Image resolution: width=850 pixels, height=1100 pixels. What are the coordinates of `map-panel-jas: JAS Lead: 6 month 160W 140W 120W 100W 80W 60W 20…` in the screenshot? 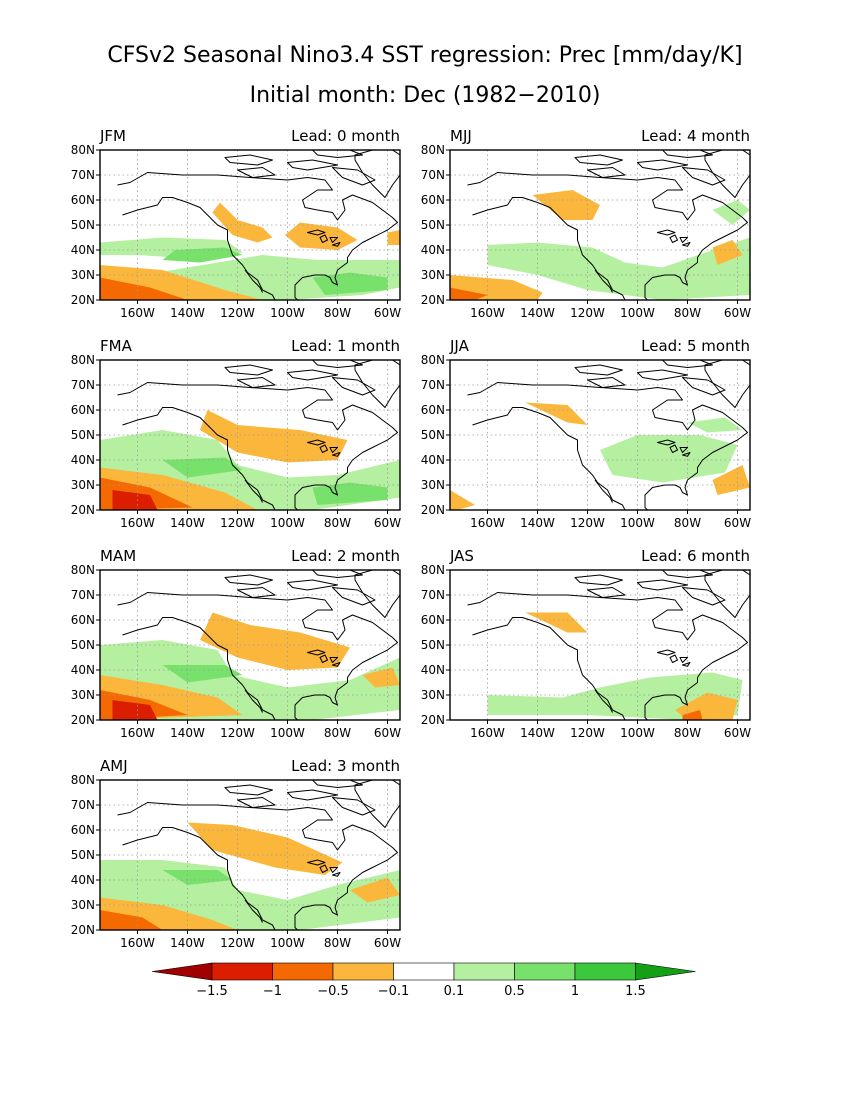 It's located at (586, 643).